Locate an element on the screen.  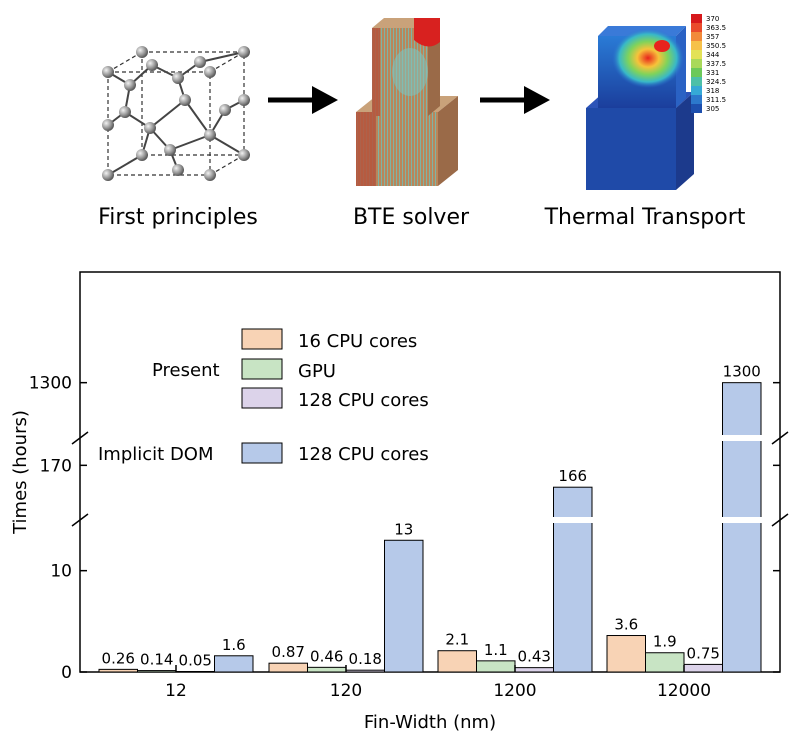
bar-value-label: 166 is located at coordinates (572, 476).